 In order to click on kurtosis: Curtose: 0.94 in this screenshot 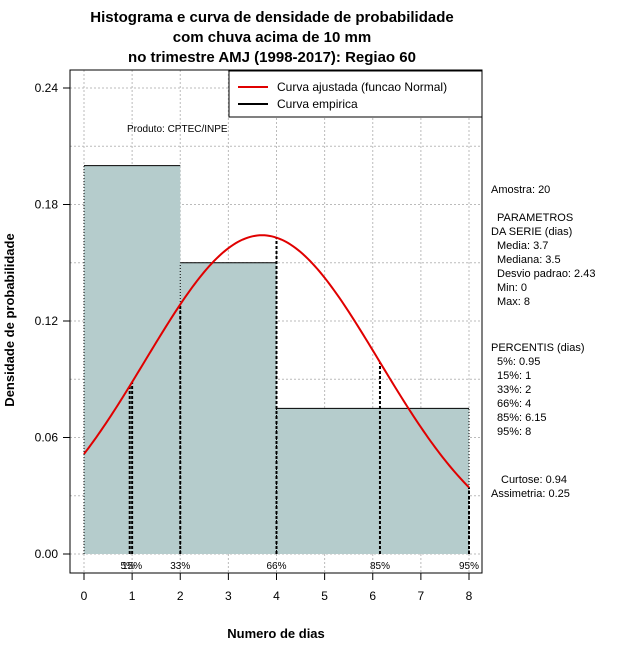, I will do `click(534, 480)`.